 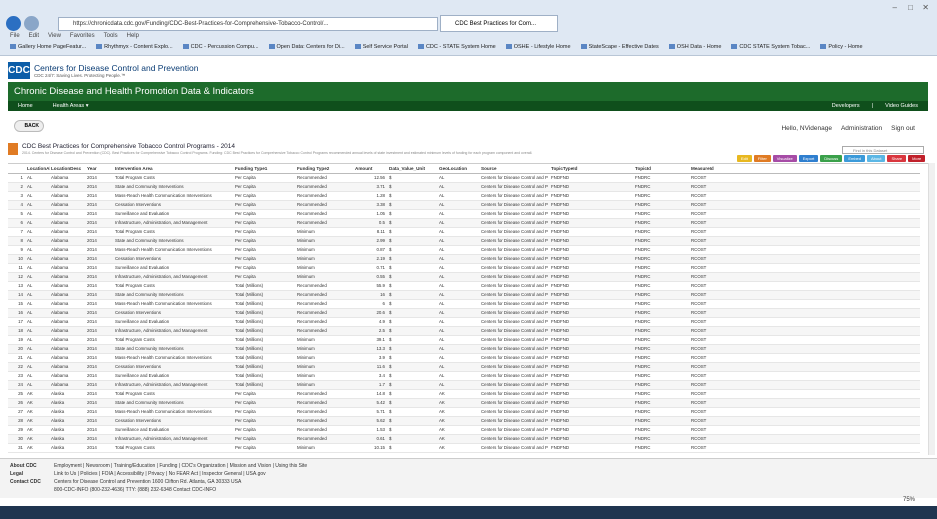 I want to click on nav-link: Developers, so click(x=845, y=106).